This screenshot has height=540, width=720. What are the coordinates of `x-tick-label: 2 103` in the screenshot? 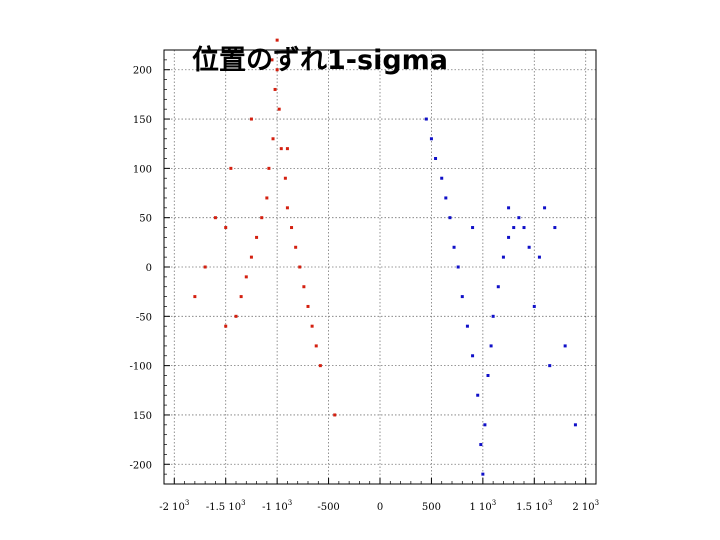 It's located at (585, 506).